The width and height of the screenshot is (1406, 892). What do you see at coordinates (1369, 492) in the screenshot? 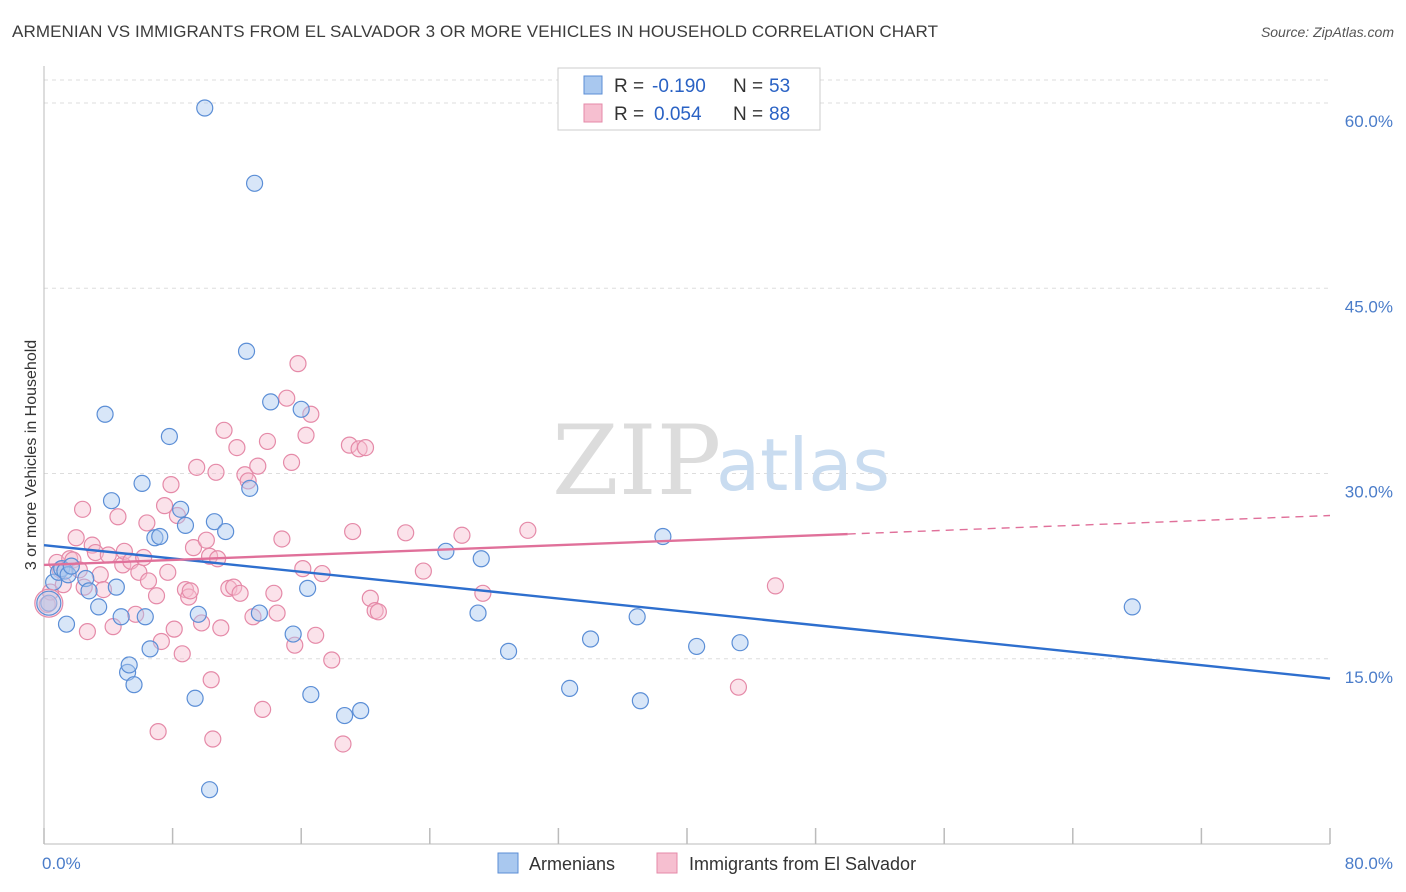
I see `y-tick-label: 30.0%` at bounding box center [1369, 492].